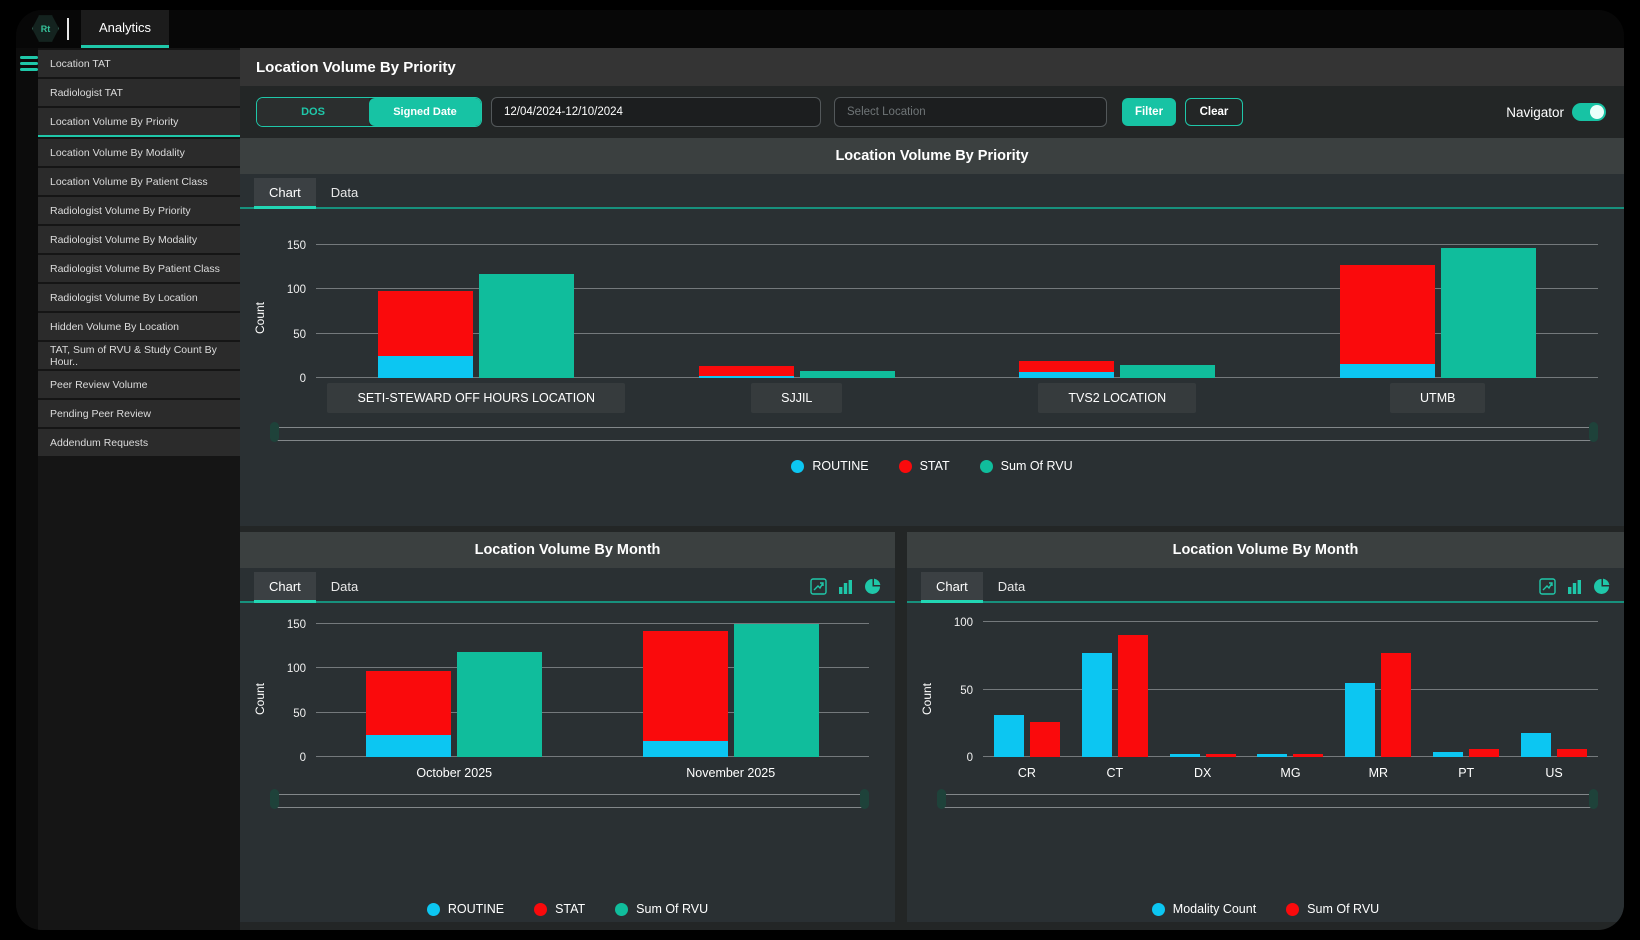 This screenshot has height=940, width=1640. I want to click on sidebar-item-peer-review-volume: Peer Review Volume, so click(139, 384).